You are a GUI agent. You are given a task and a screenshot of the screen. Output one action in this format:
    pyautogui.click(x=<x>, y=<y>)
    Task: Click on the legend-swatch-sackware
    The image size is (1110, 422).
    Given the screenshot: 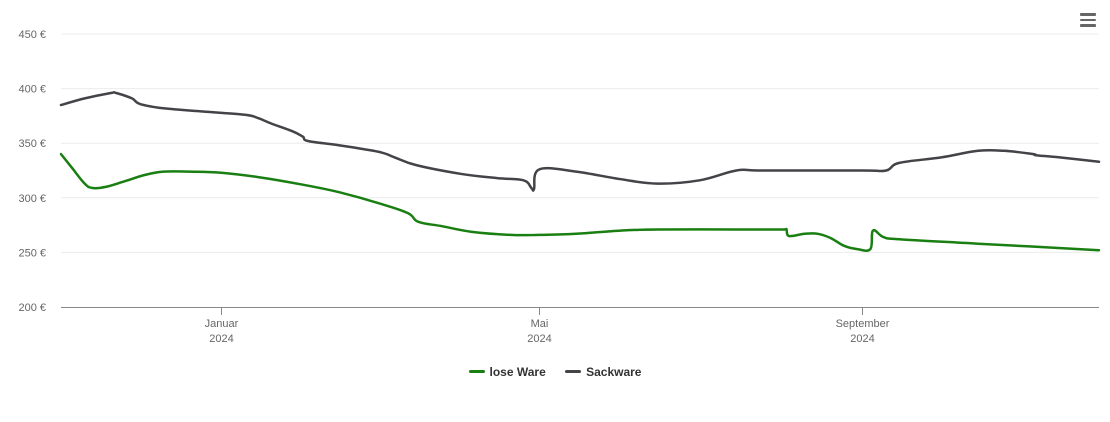 What is the action you would take?
    pyautogui.click(x=573, y=371)
    